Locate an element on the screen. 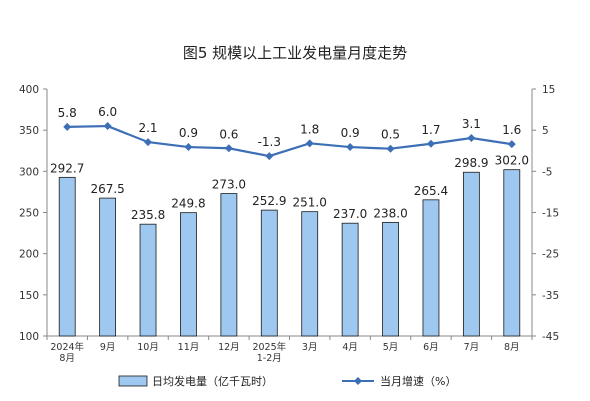 This screenshot has height=401, width=590. bar-value-label: 267.5 is located at coordinates (107, 189).